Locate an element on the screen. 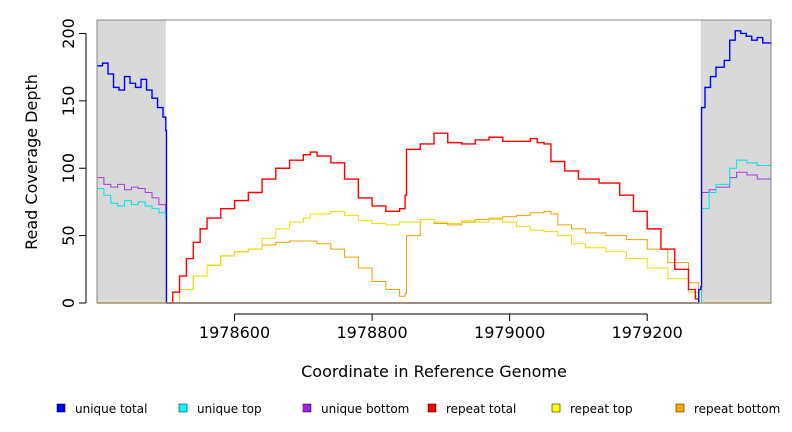 The height and width of the screenshot is (432, 792). y-tick-label-200: 200 is located at coordinates (68, 33).